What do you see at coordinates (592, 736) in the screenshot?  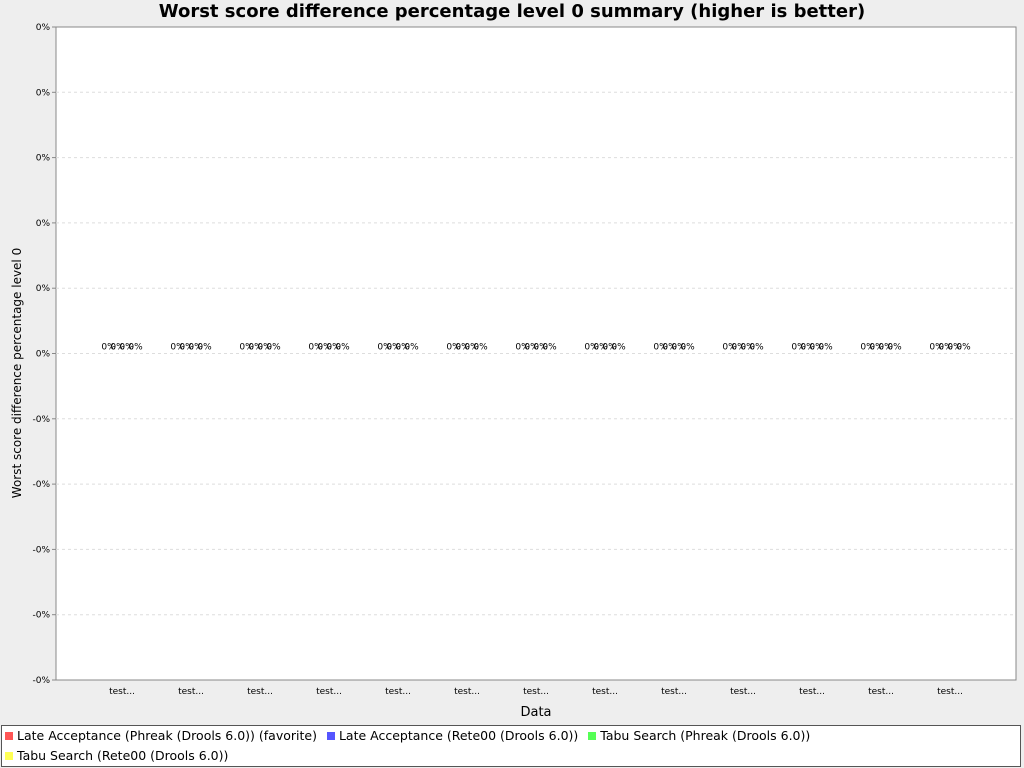 I see `legend-swatch-green` at bounding box center [592, 736].